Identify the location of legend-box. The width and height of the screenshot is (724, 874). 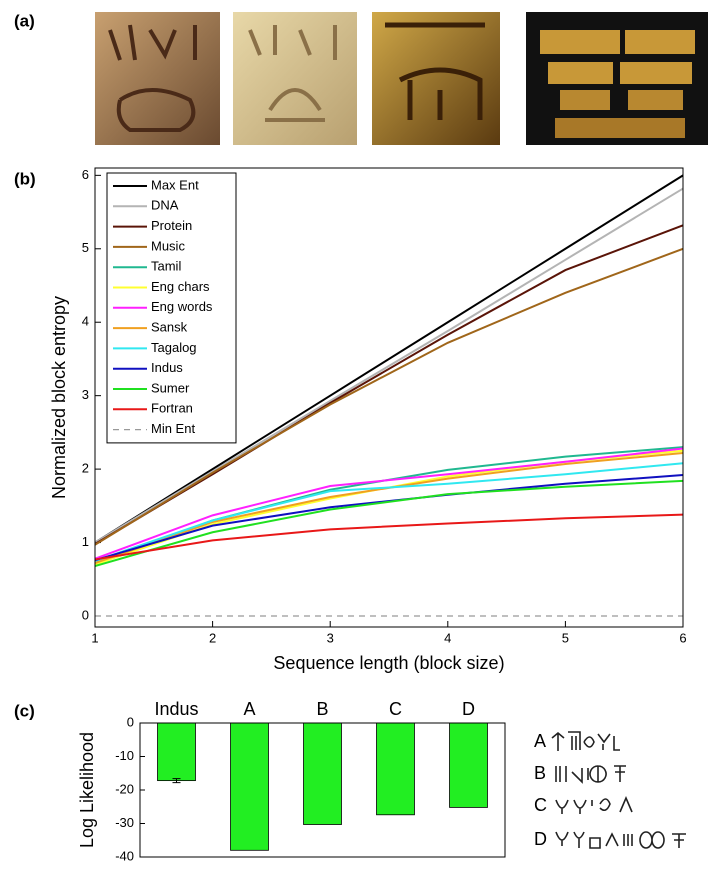
(171, 308).